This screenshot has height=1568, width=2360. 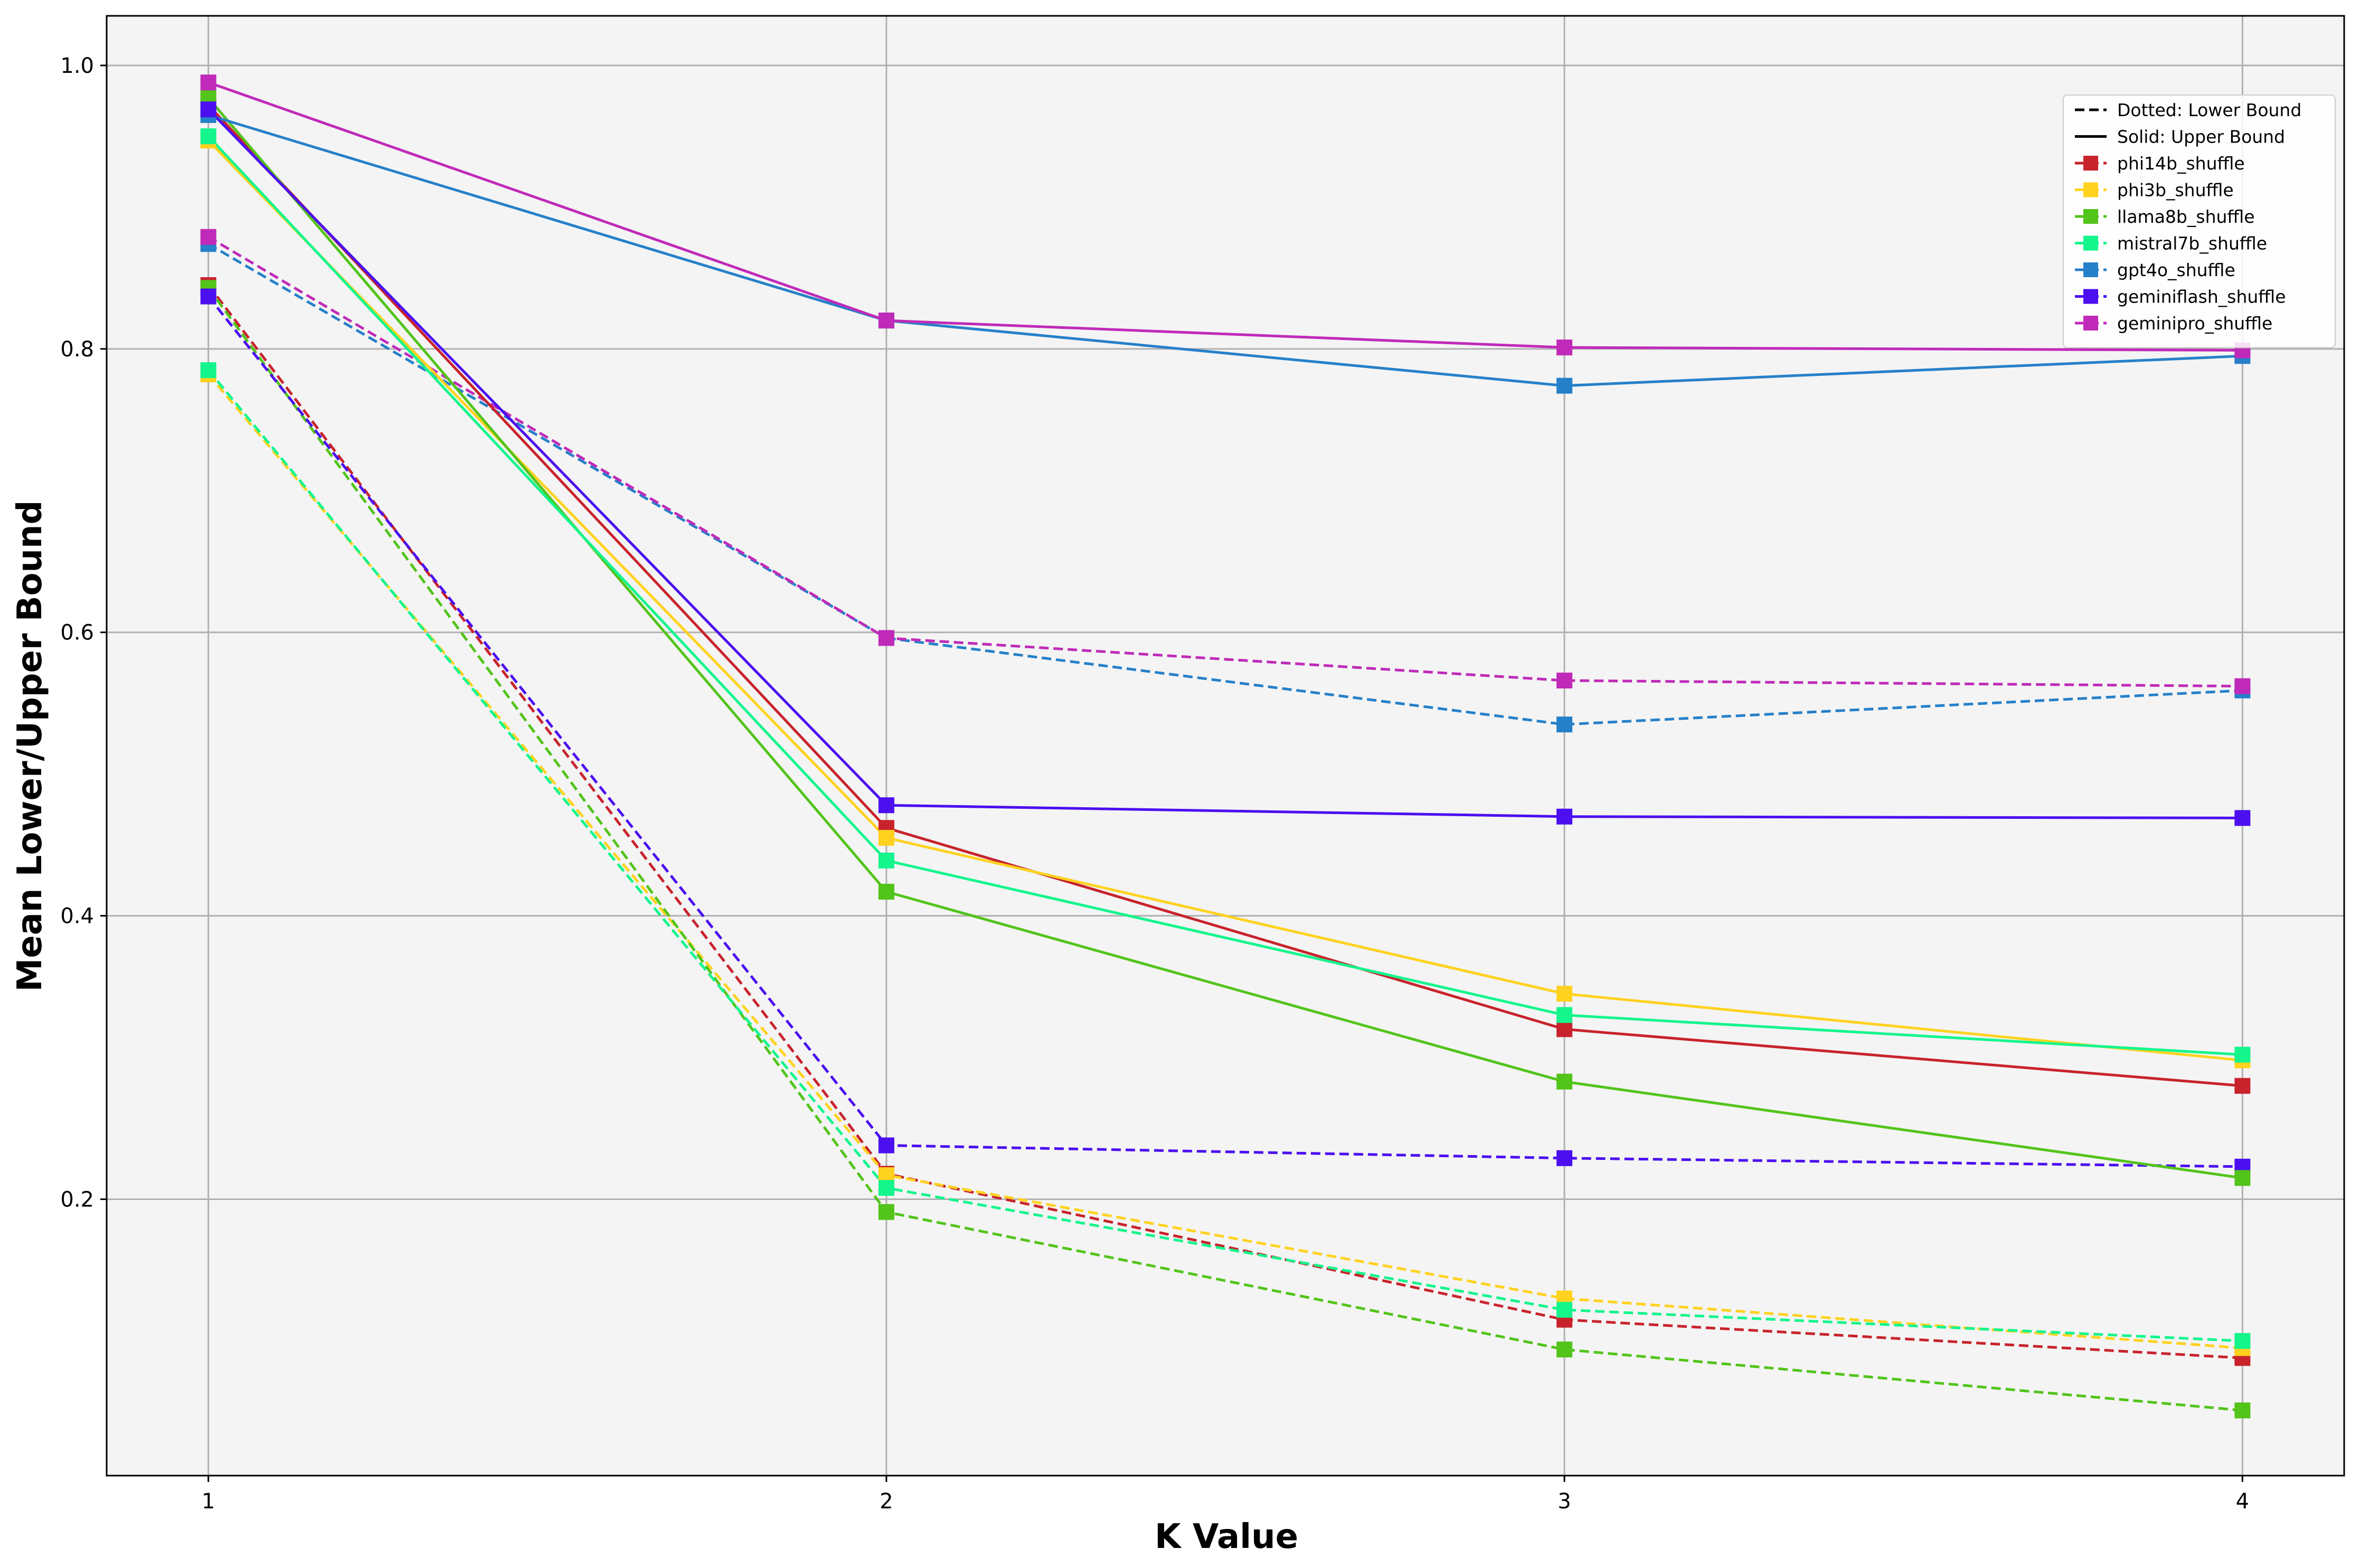 I want to click on legend-label: geminiflash_shuffle, so click(x=2201, y=297).